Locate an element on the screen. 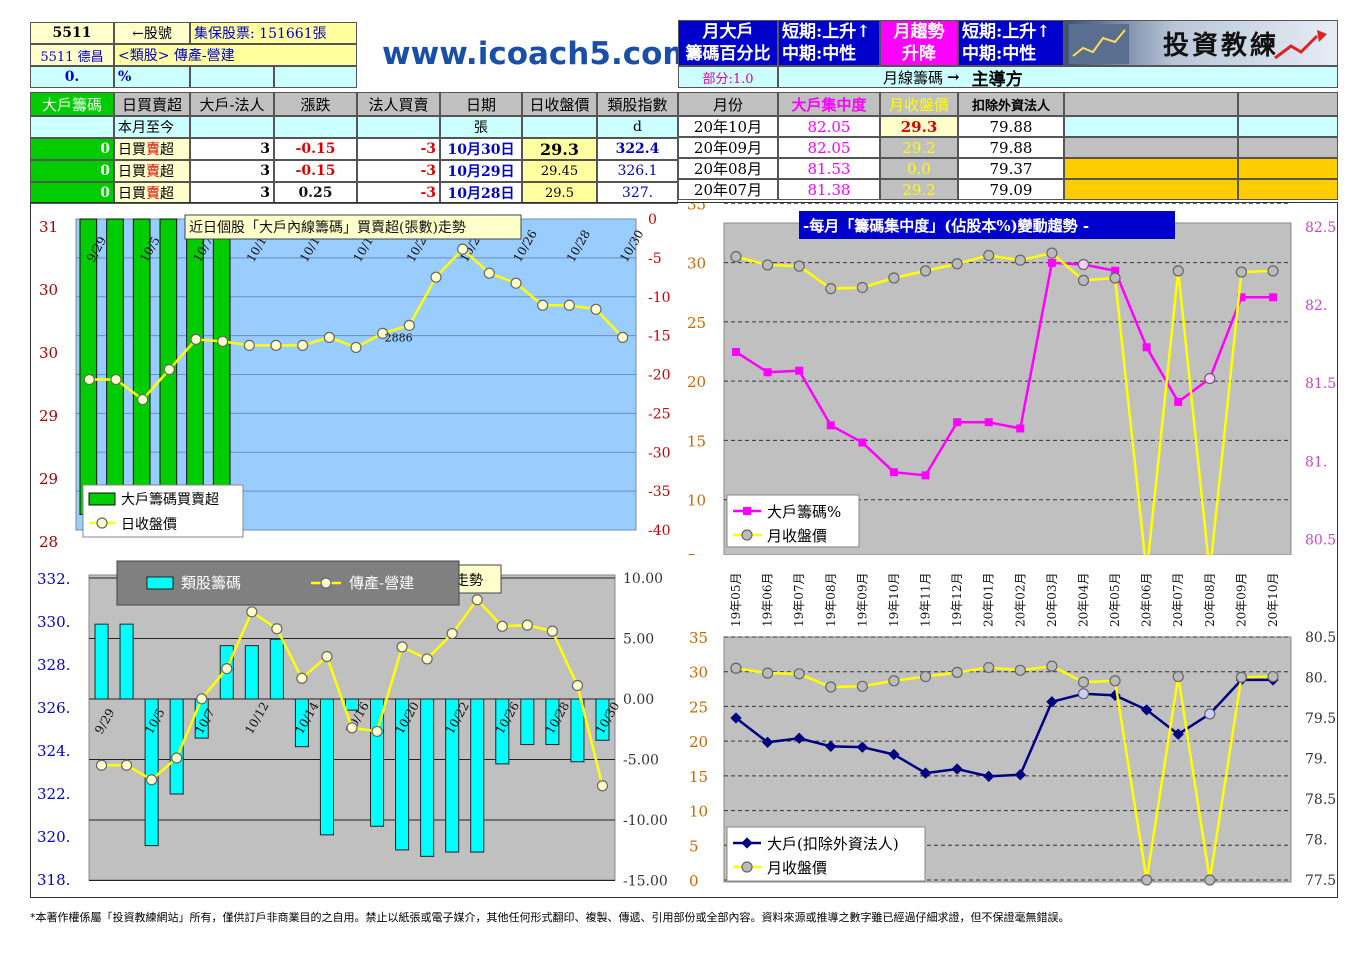  daily-subrow-cell: 張 is located at coordinates (481, 127).